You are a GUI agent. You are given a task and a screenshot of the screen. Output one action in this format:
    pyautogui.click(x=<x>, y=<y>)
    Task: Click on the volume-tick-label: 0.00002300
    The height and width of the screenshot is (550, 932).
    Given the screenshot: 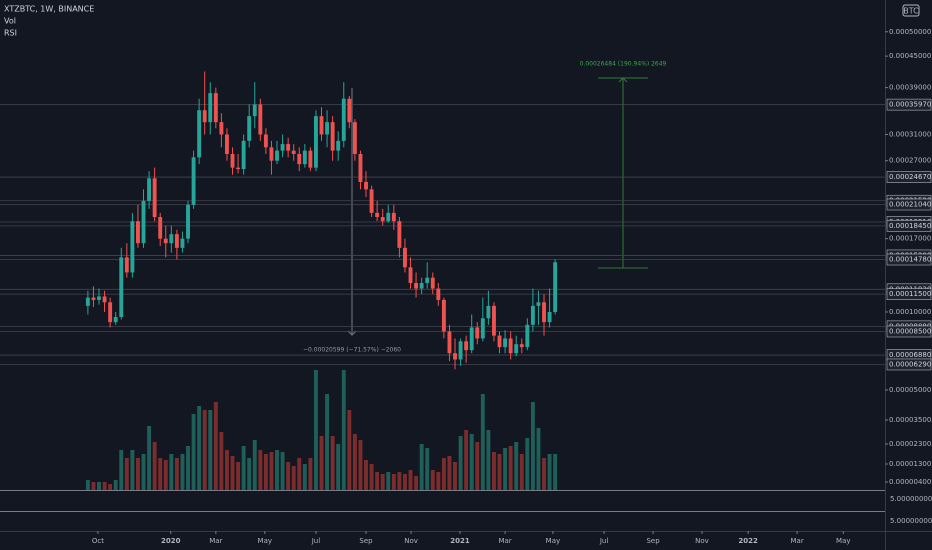 What is the action you would take?
    pyautogui.click(x=910, y=444)
    